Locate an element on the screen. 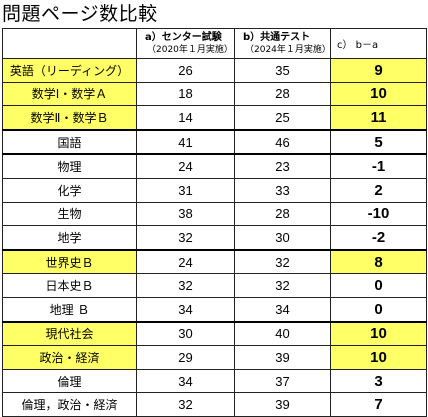 The height and width of the screenshot is (417, 428). value-b-cell: 30 is located at coordinates (282, 238).